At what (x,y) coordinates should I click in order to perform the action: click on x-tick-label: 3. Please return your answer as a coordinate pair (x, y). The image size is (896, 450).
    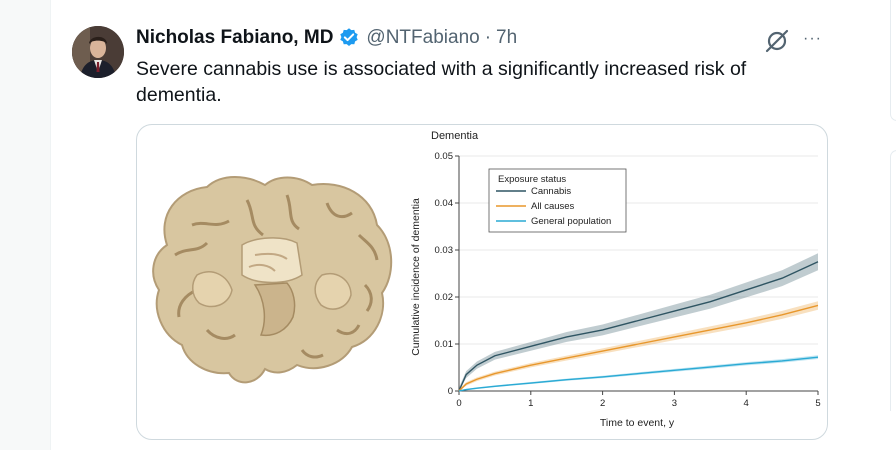
    Looking at the image, I should click on (674, 403).